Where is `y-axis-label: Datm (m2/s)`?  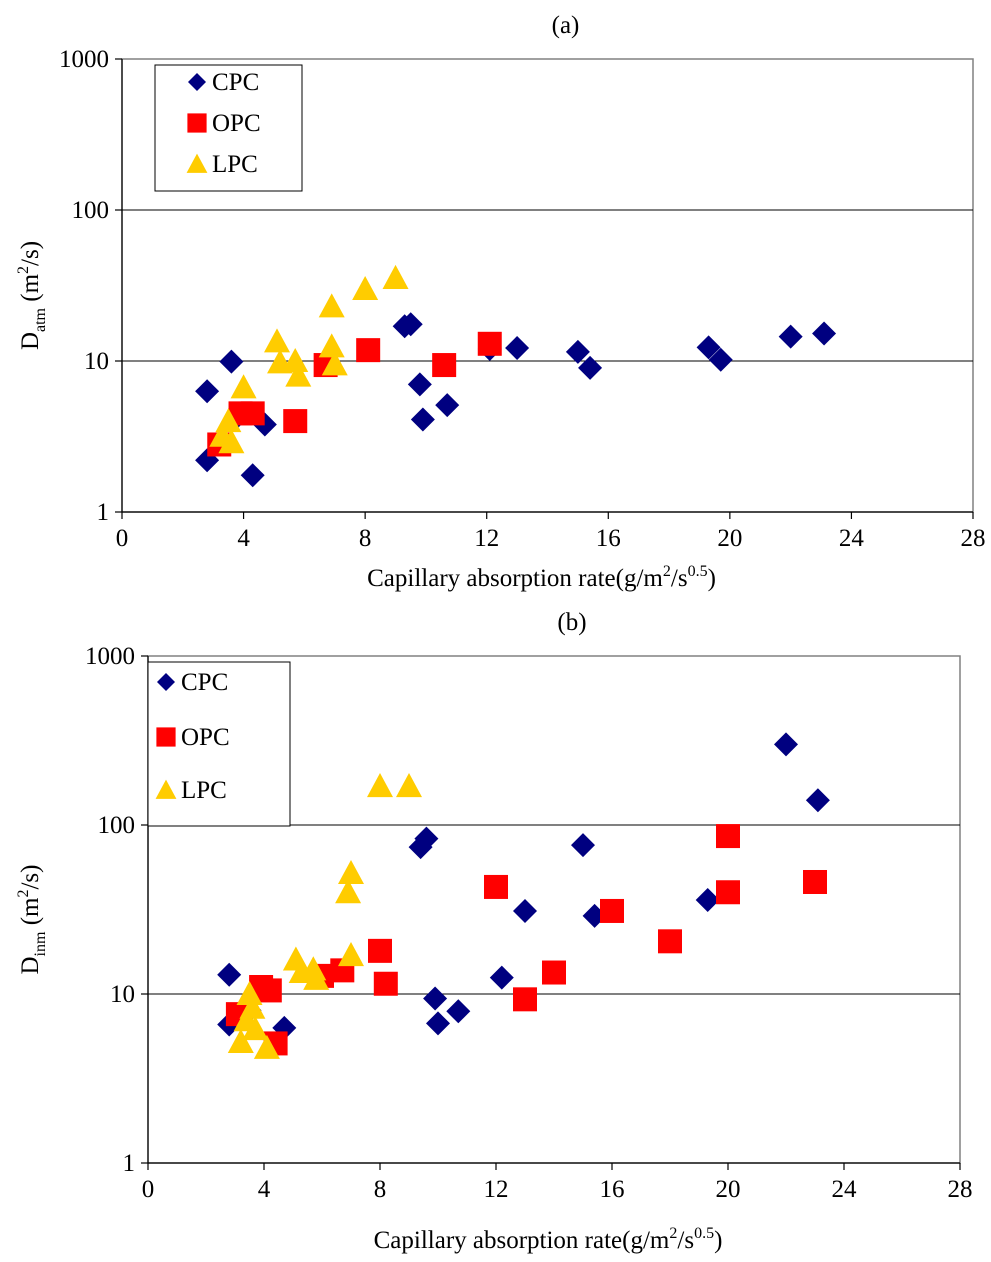
y-axis-label: Datm (m2/s) is located at coordinates (32, 295).